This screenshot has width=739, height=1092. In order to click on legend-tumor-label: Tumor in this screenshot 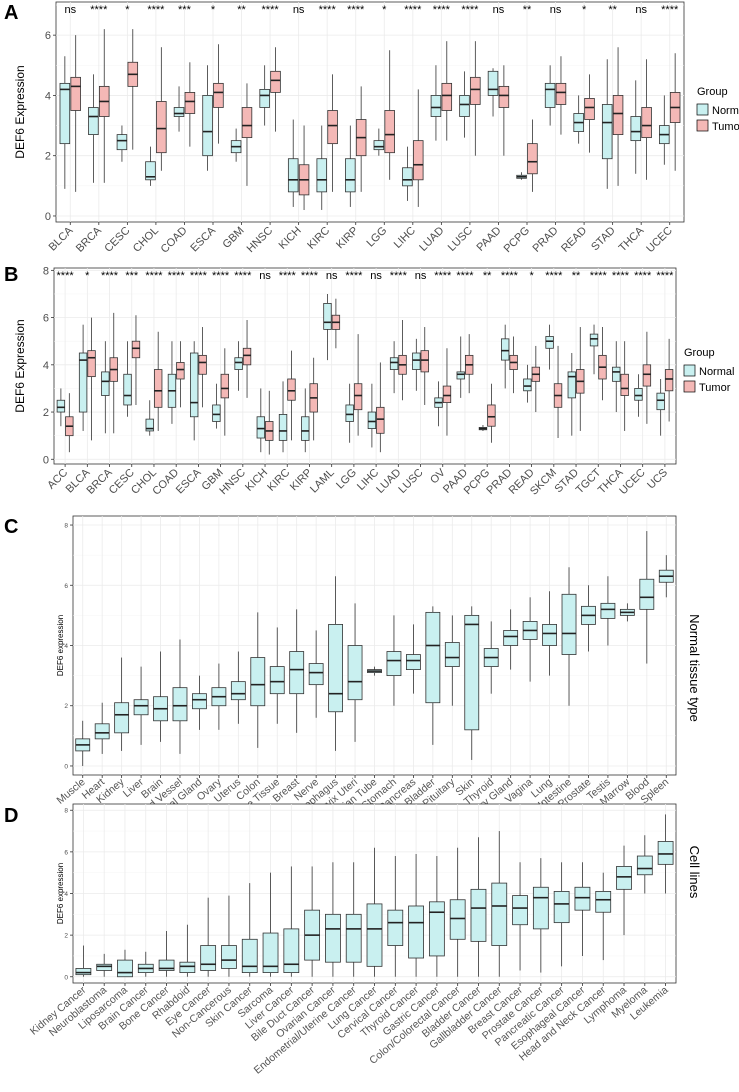, I will do `click(715, 388)`.